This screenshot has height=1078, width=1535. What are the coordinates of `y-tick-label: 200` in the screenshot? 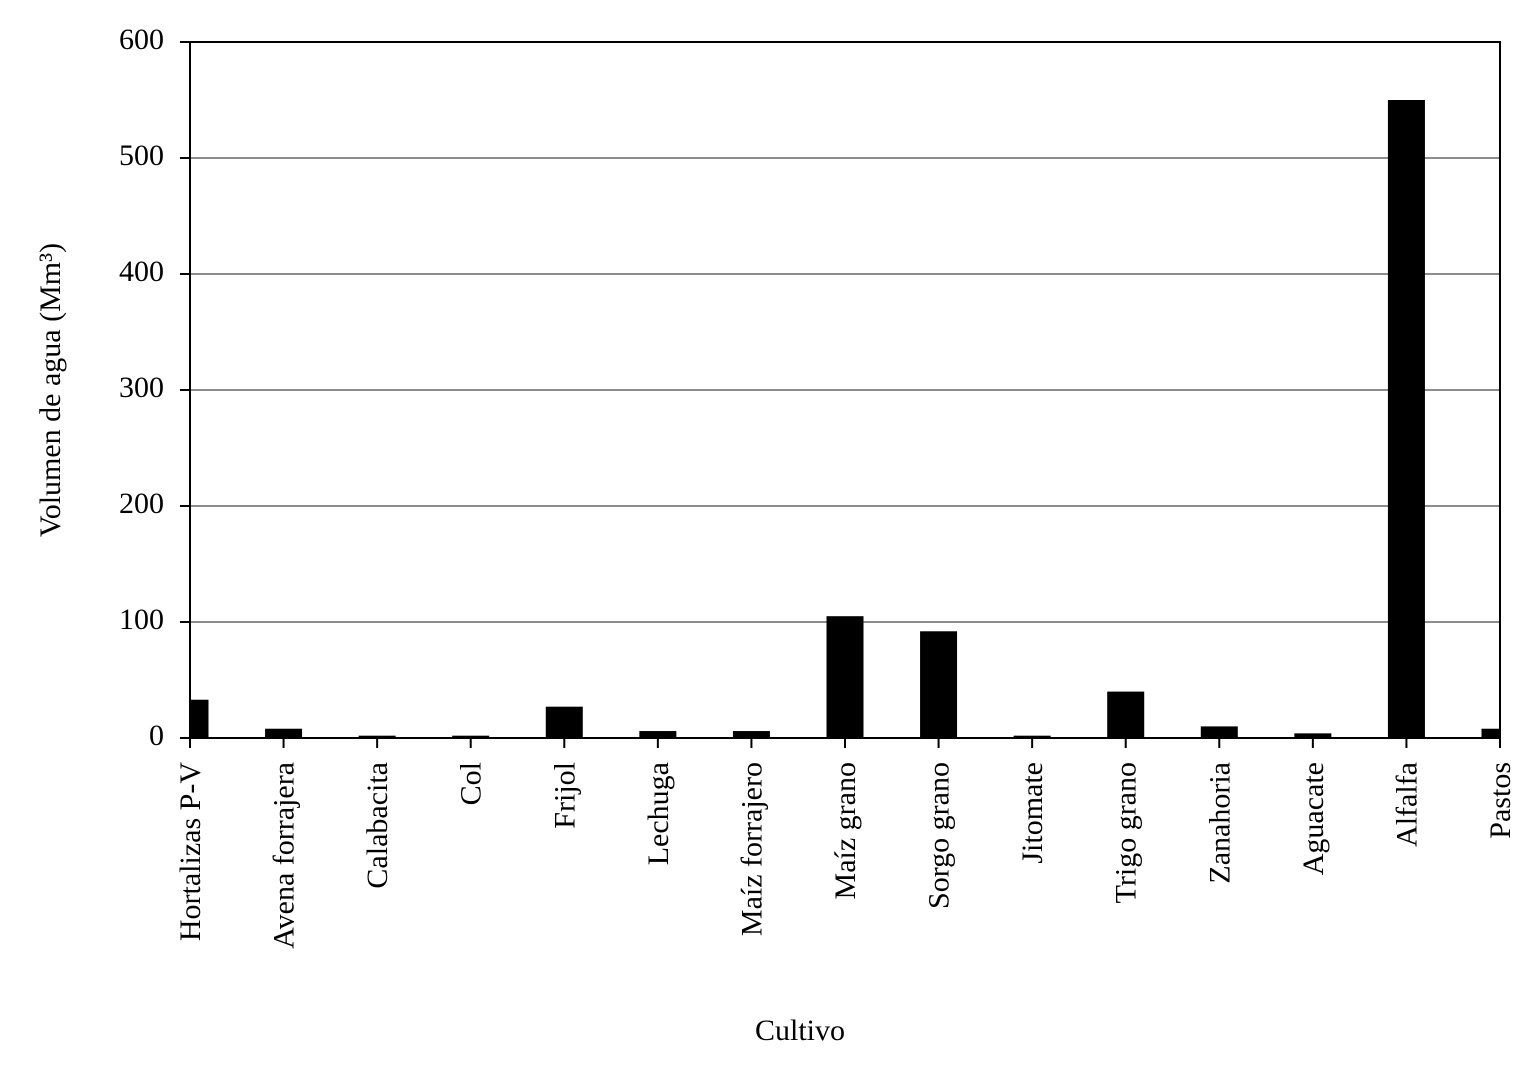 It's located at (141, 503).